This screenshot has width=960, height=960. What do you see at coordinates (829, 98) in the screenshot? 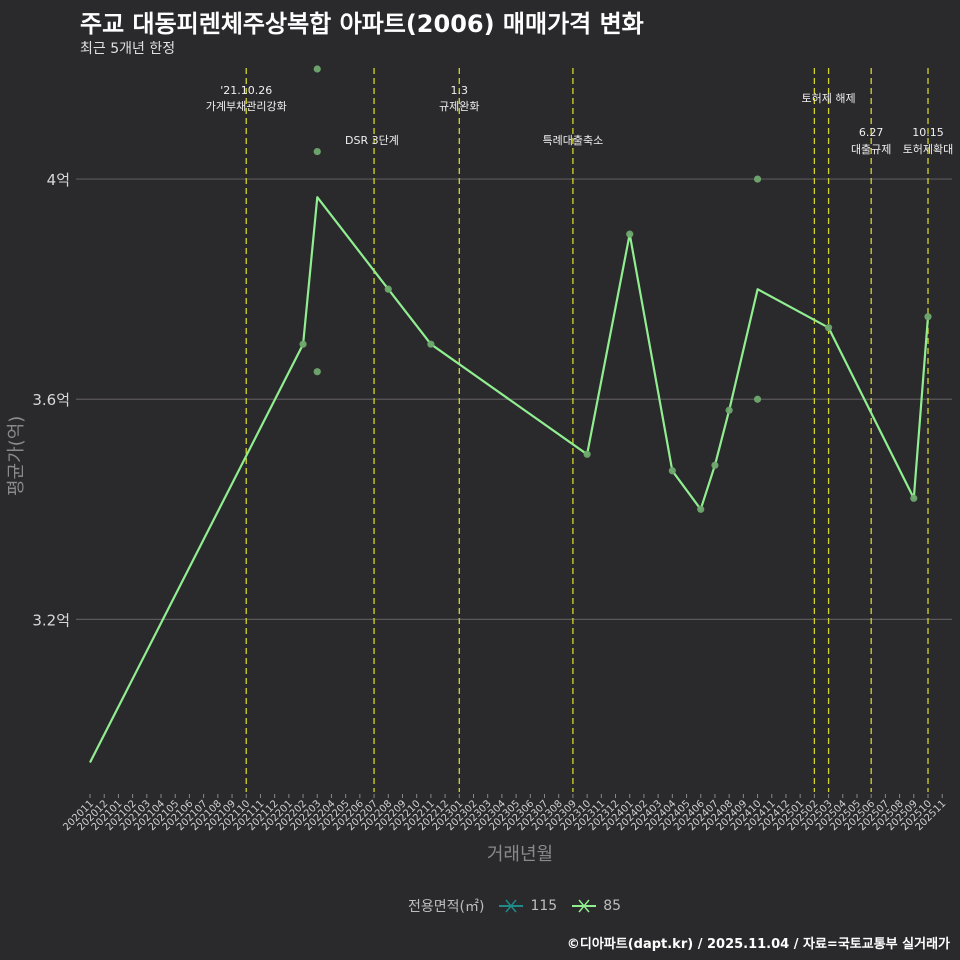
I see `event-label: 토허제 해제` at bounding box center [829, 98].